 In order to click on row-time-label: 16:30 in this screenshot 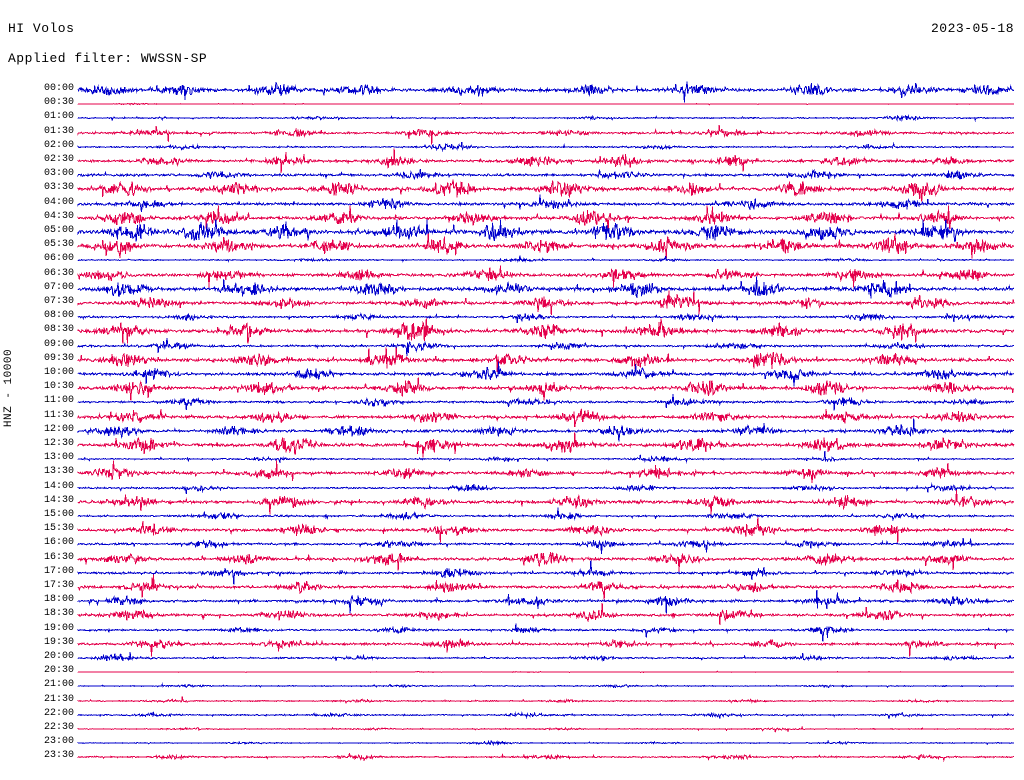, I will do `click(58, 557)`.